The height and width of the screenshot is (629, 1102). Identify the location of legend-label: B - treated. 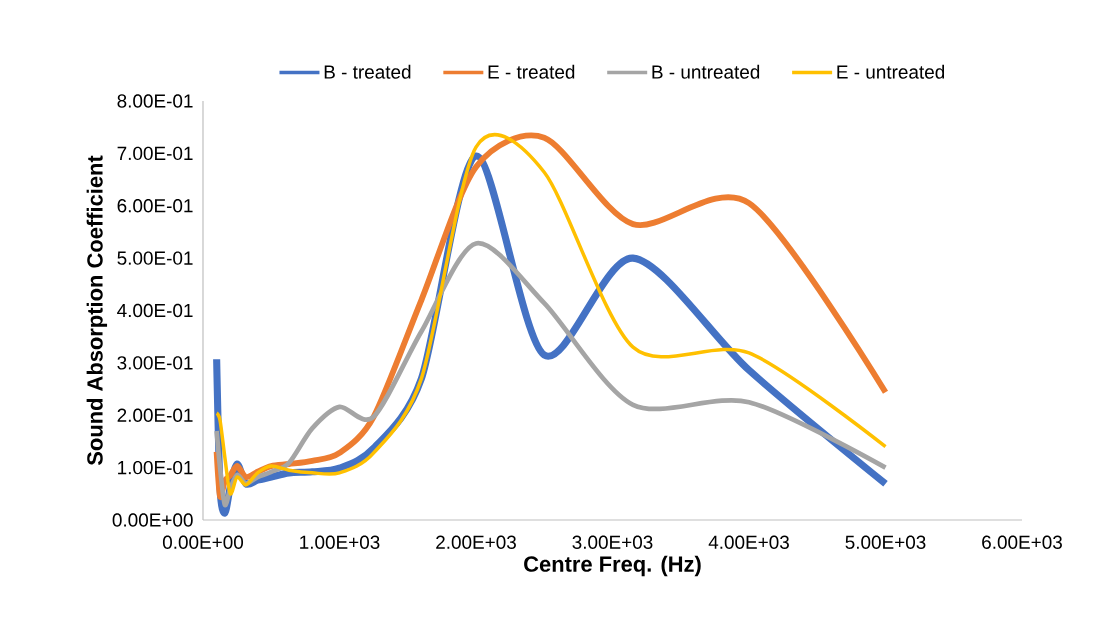
(367, 71).